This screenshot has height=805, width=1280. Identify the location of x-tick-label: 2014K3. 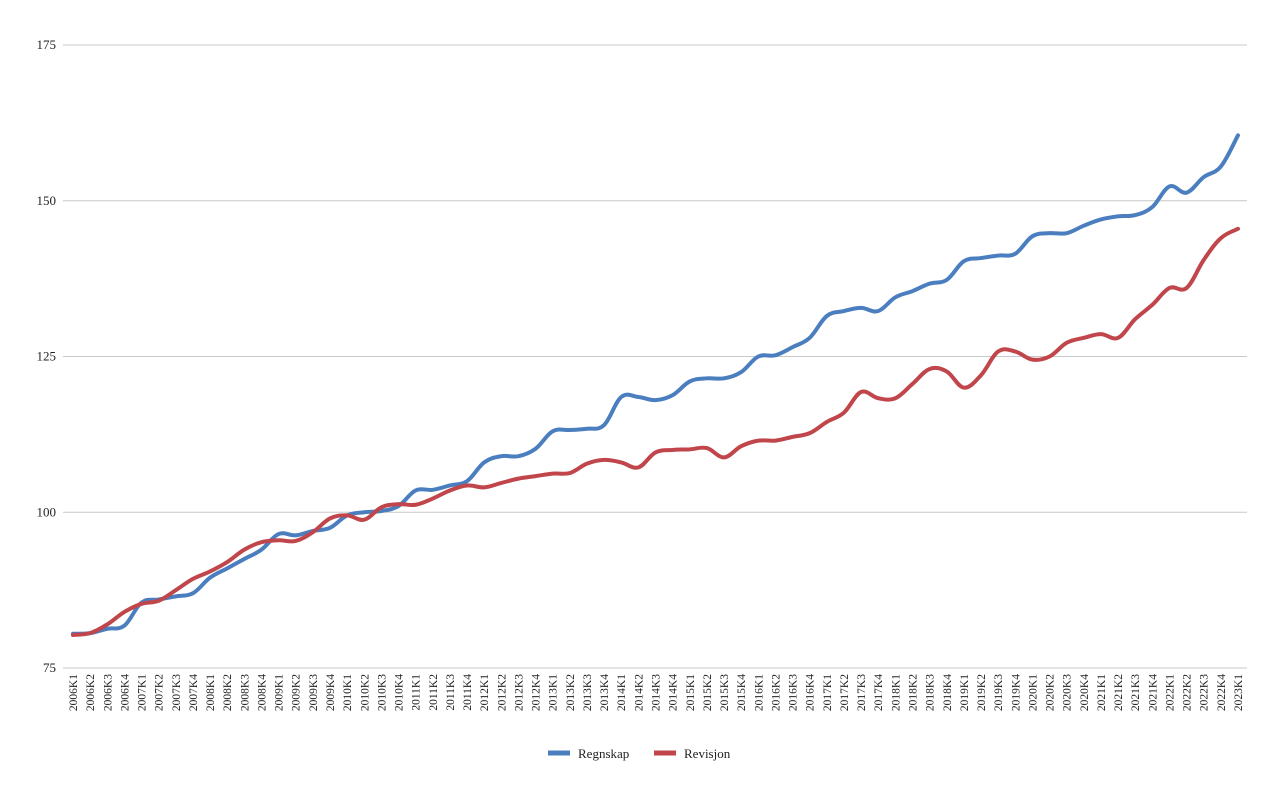
(657, 692).